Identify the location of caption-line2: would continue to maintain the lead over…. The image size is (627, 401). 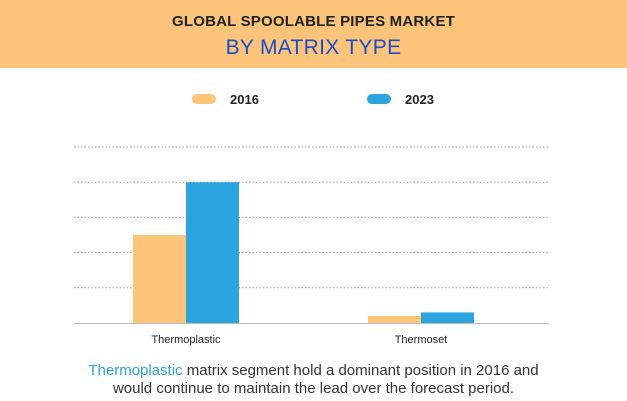
(313, 388).